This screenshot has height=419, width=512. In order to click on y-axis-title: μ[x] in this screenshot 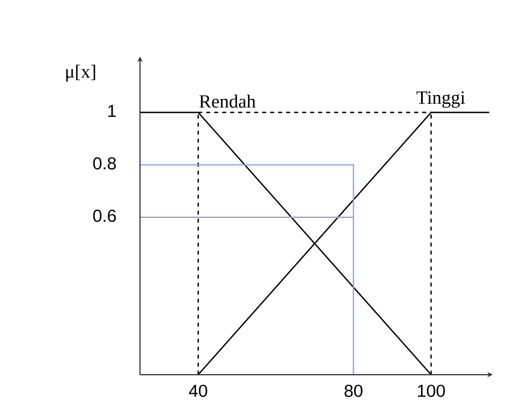, I will do `click(81, 73)`.